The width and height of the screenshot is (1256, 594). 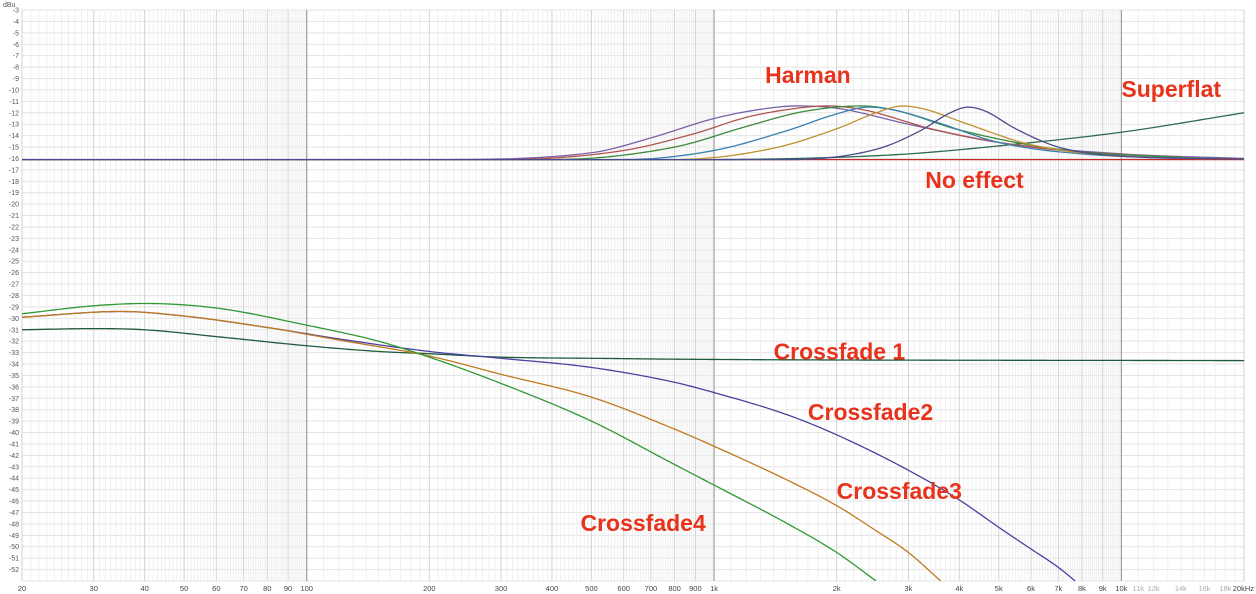 What do you see at coordinates (14, 159) in the screenshot?
I see `y-tick-label: -16` at bounding box center [14, 159].